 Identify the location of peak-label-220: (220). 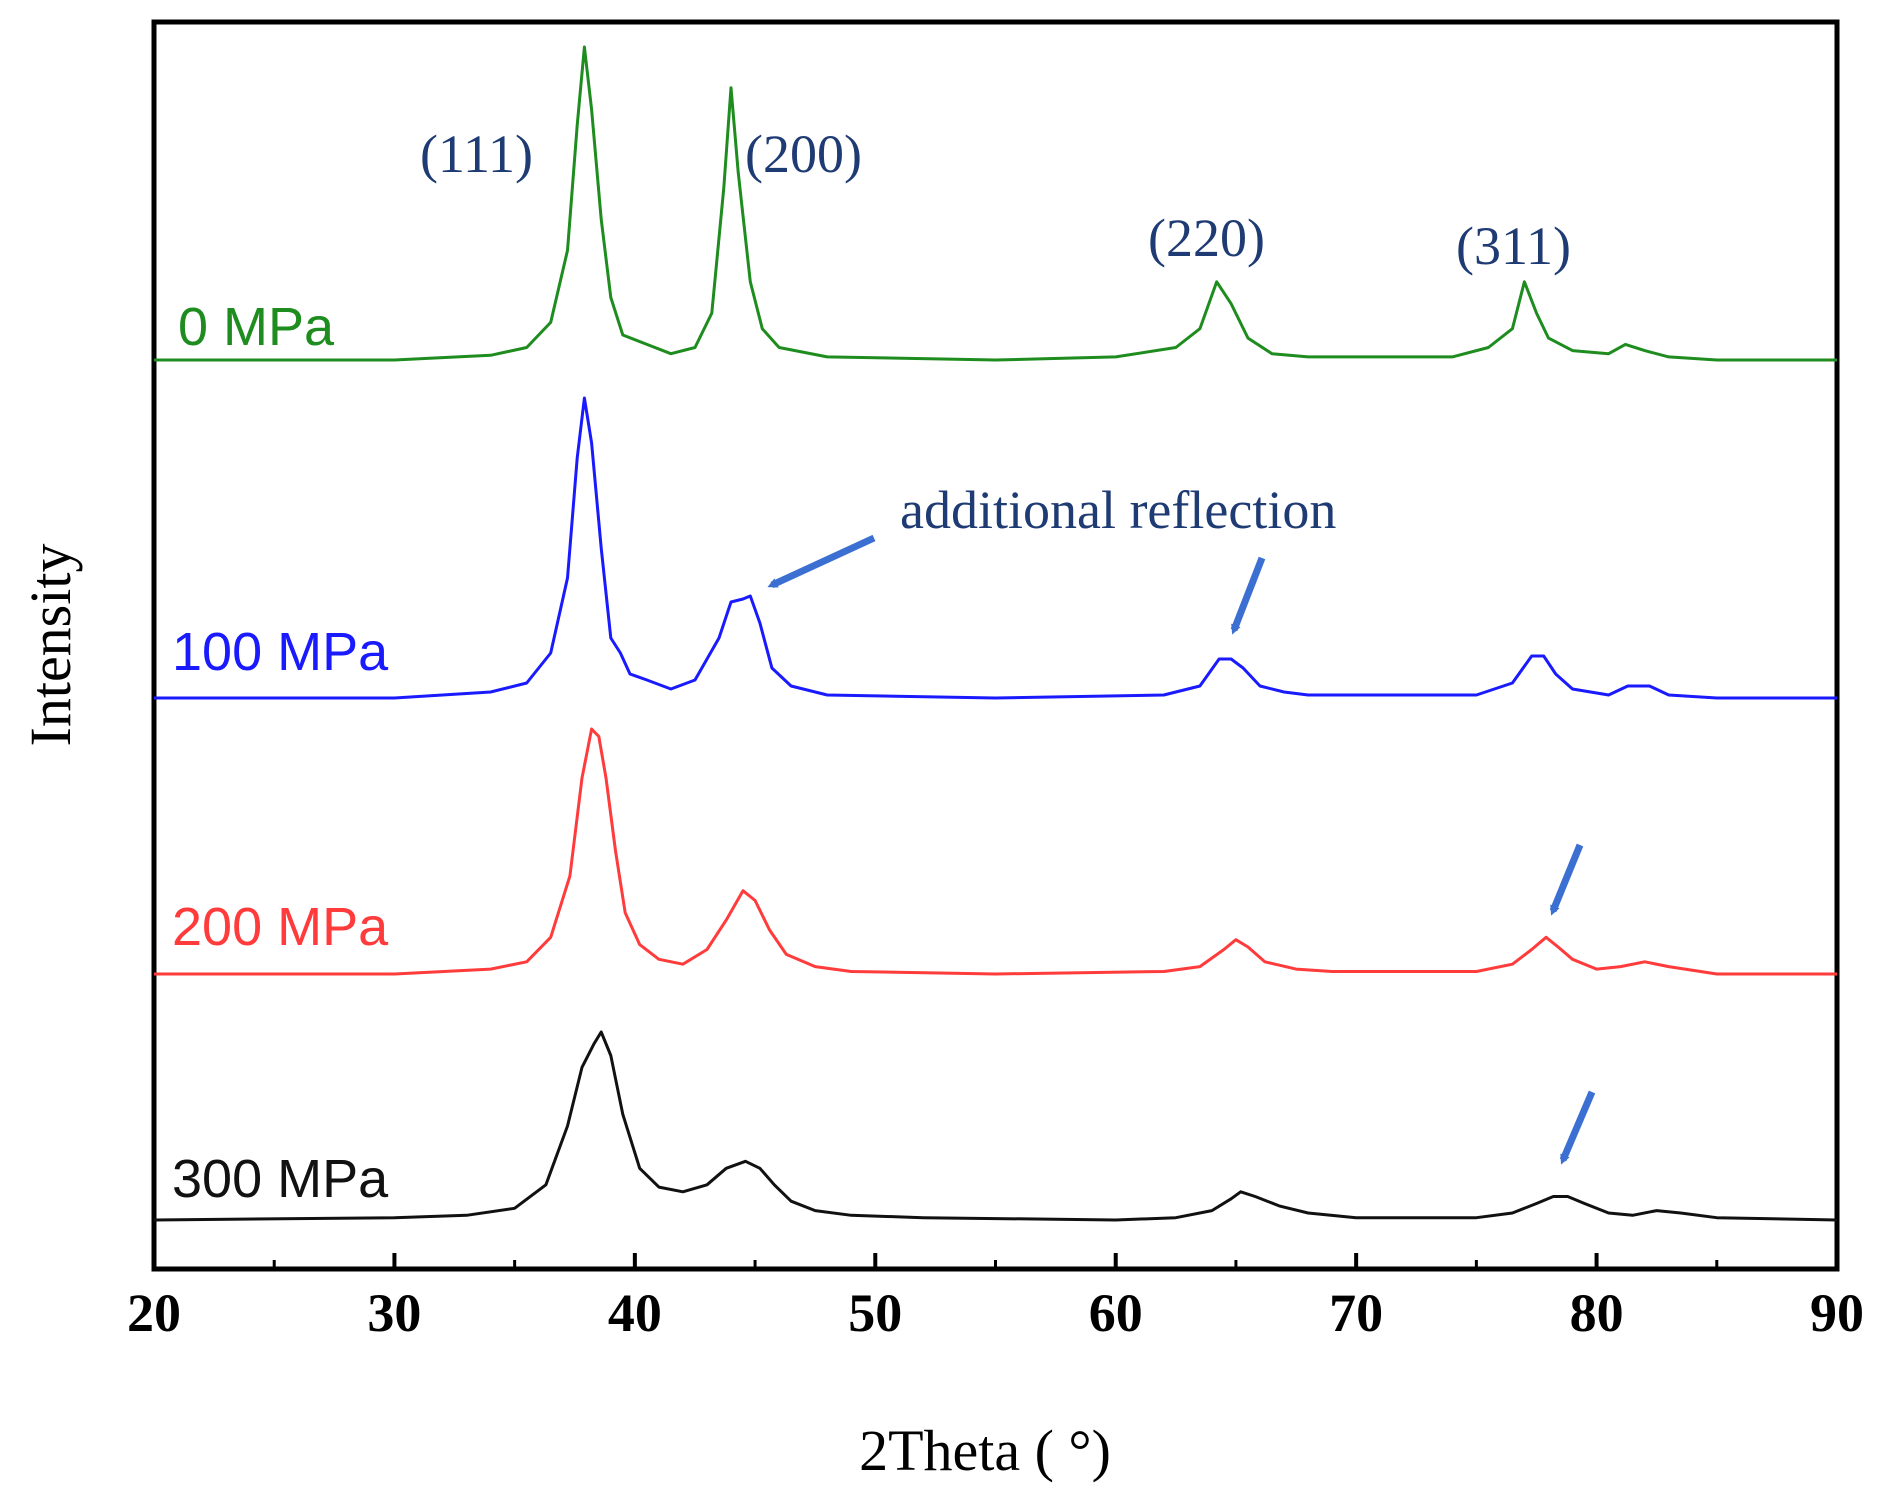
(1206, 238).